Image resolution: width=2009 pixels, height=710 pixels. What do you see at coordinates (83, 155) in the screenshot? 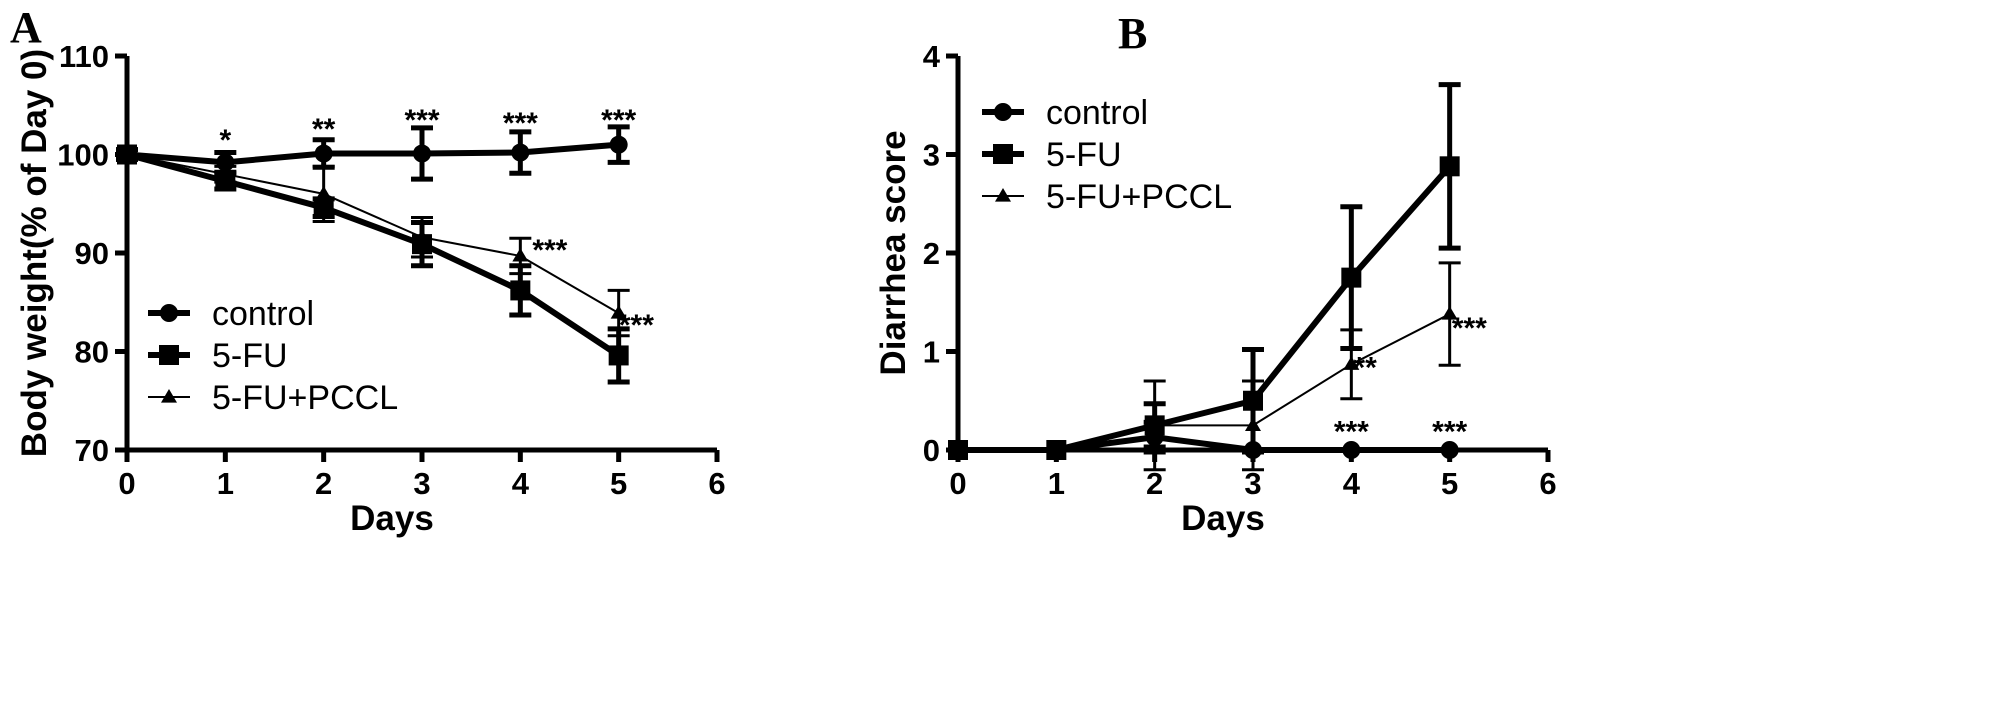
I see `y-tick-label: 100` at bounding box center [83, 155].